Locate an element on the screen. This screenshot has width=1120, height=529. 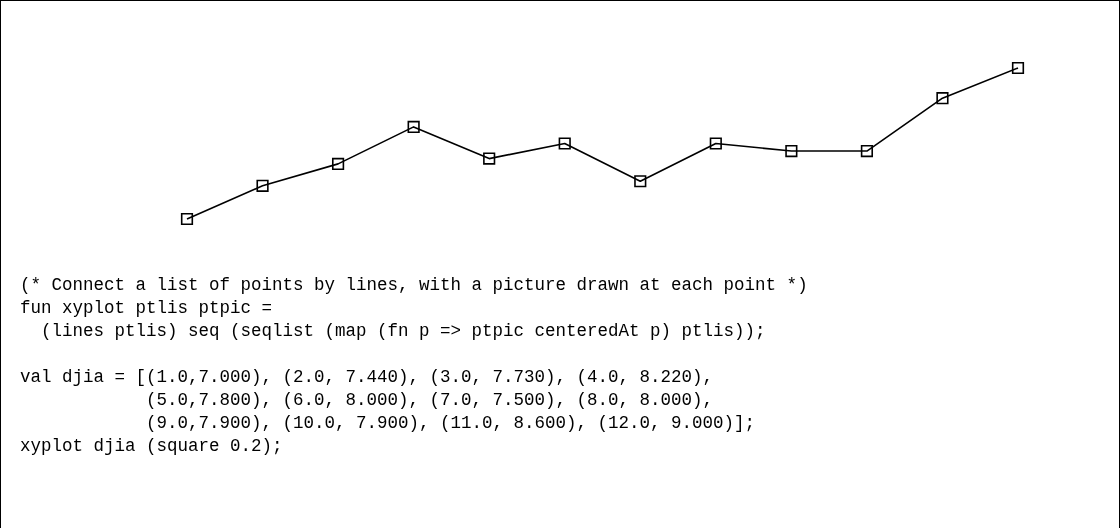
text: val djia = [(1.0,7.000), (2.0, 7.440), (3.0, 7.730), (4.0, 8.220), (5.0,7.800), (6.0, 8.000), (7.0, 7.500), (8.0, 8.000), (9.0,7.900), (10.0, 7.900), (11.0, 8.600), (12.0, 9.000)]; xyplot djia (square 0.2); is located at coordinates (388, 412).